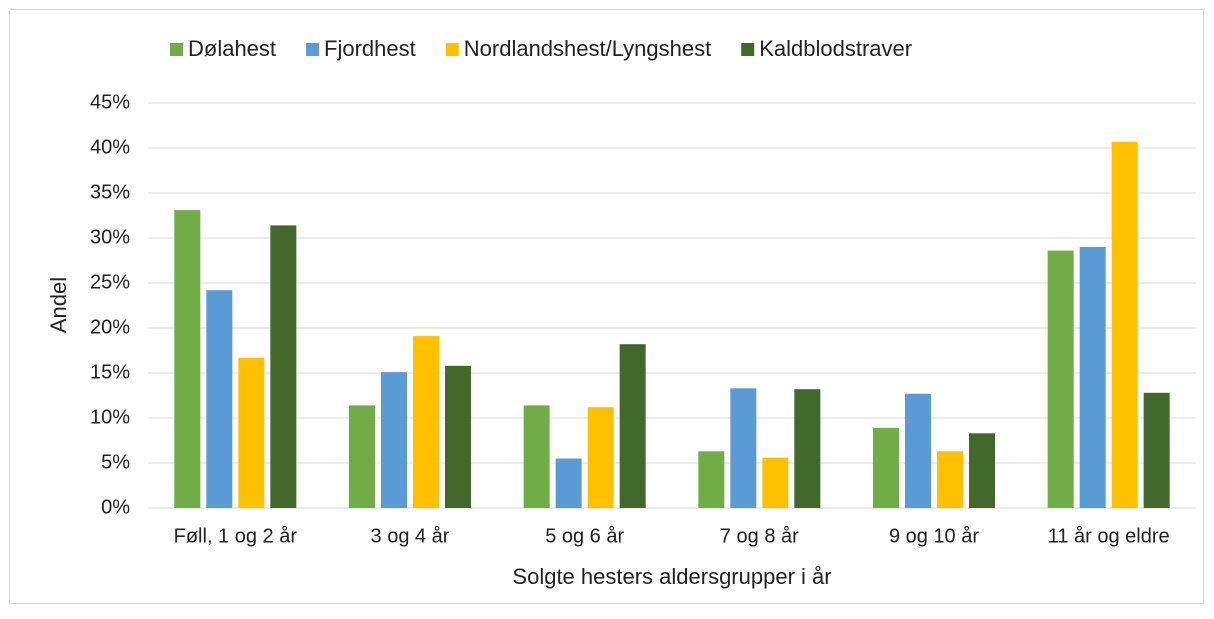 This screenshot has height=619, width=1214. I want to click on y-tick-label: 5%, so click(115, 462).